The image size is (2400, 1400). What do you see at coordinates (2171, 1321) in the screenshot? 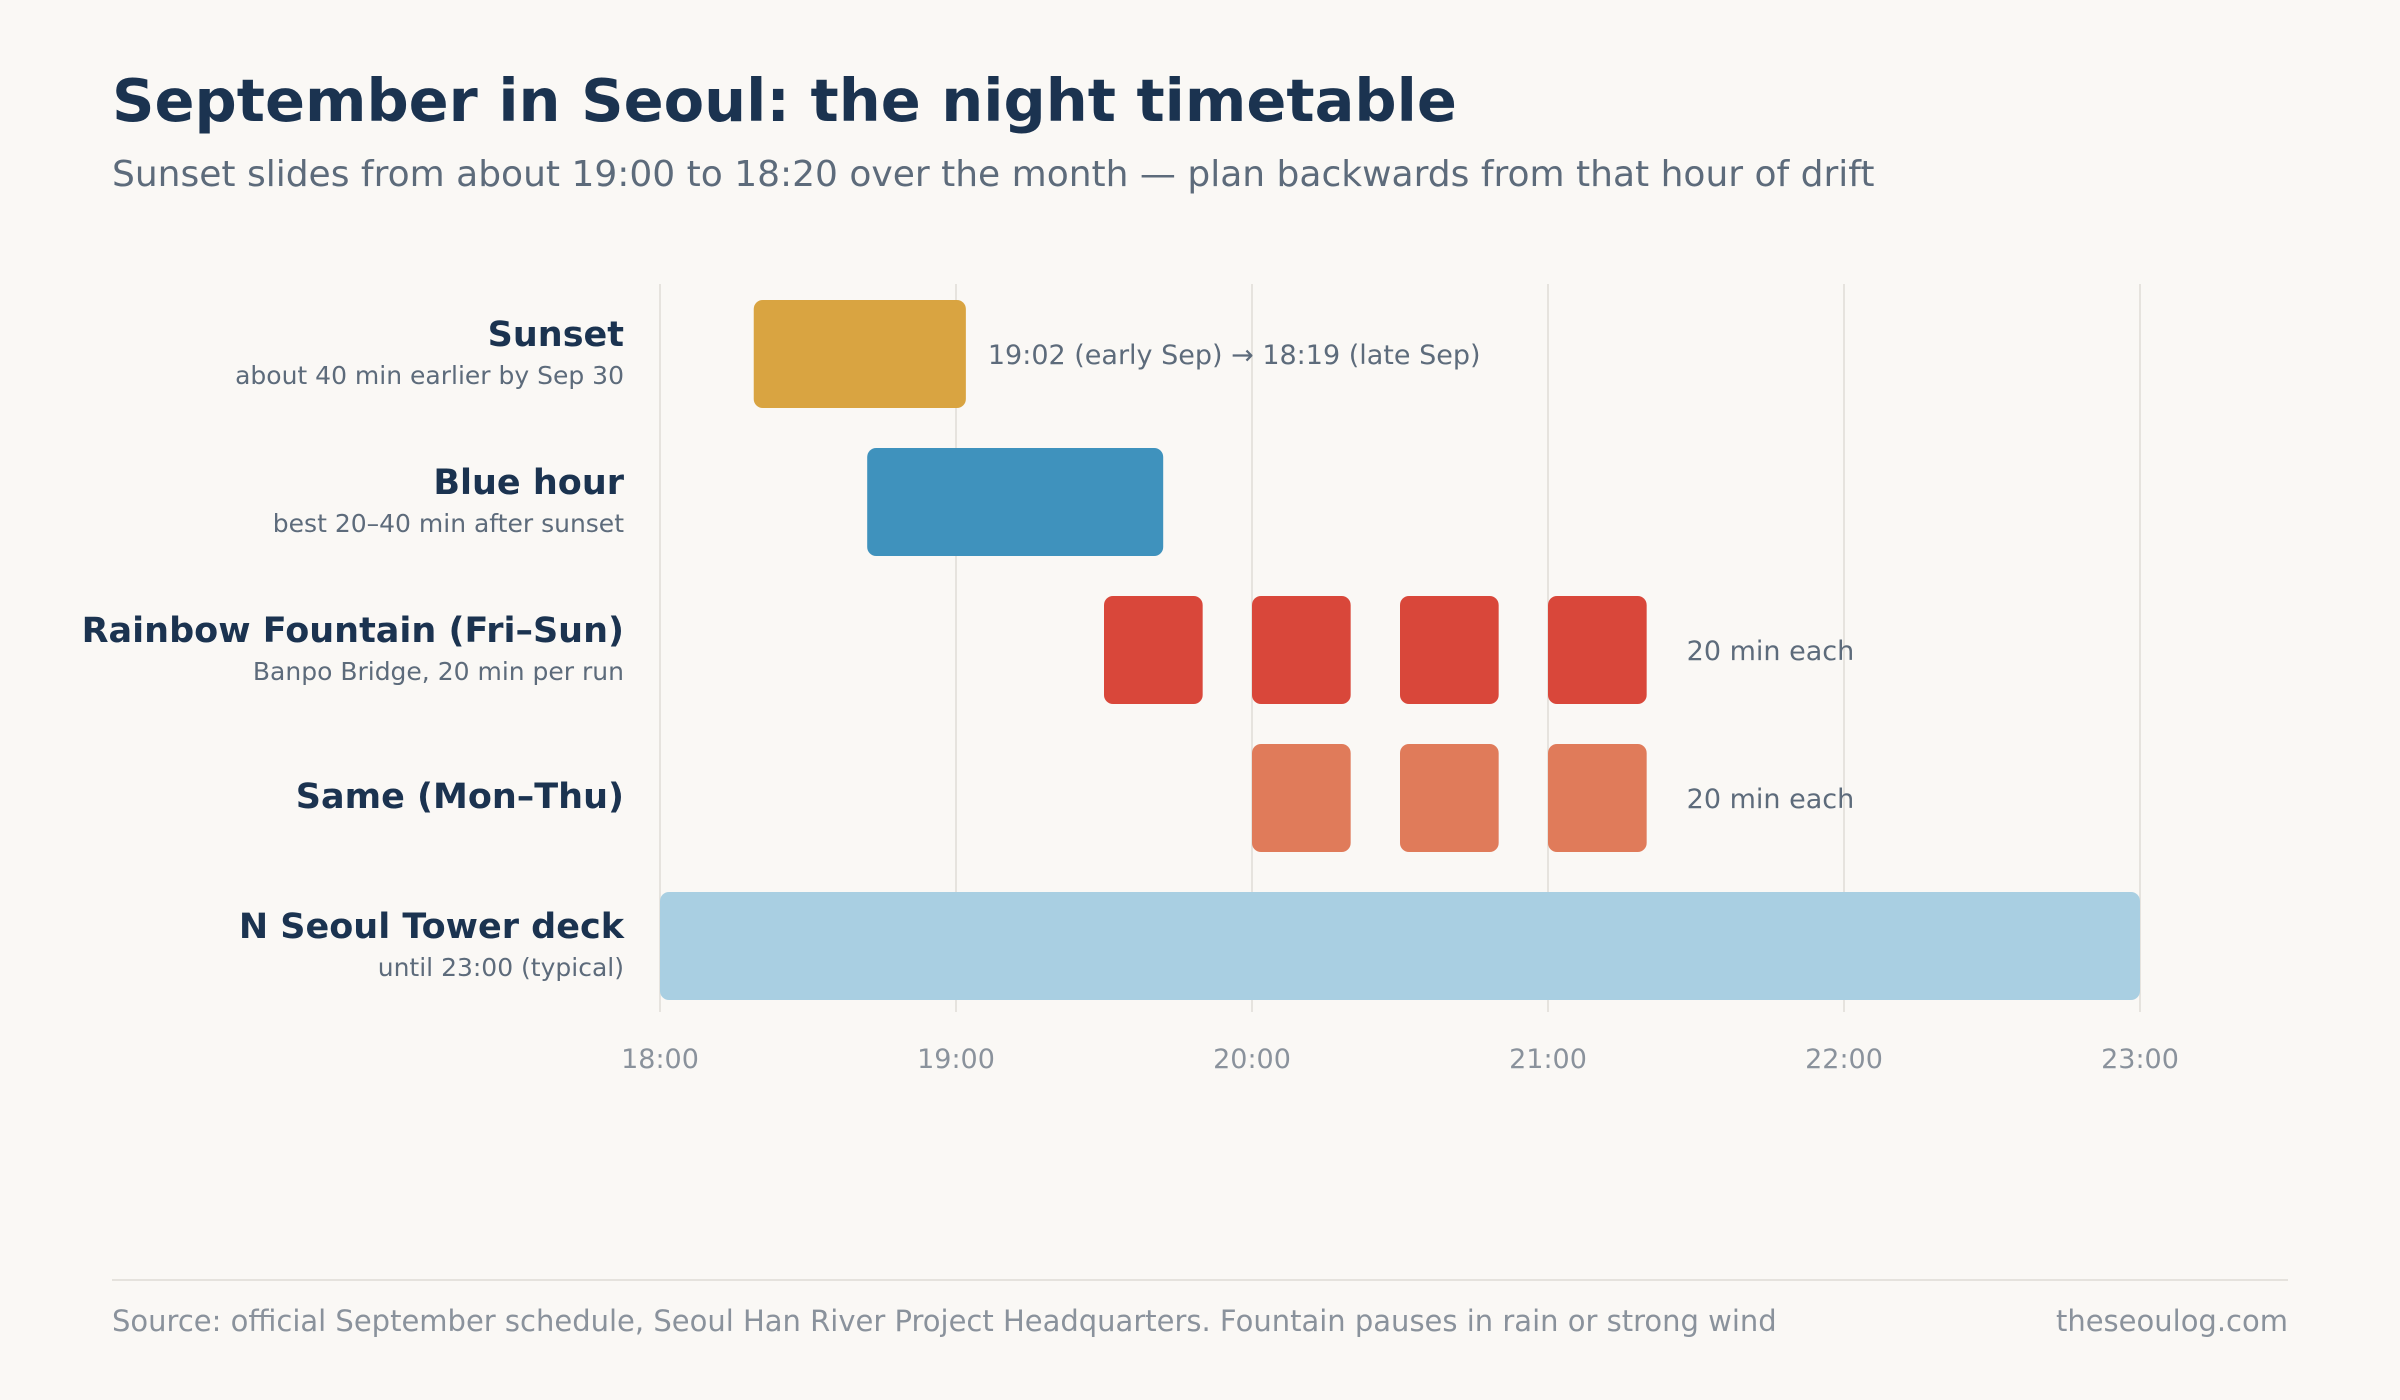
I see `site-credit: theseoulog.com` at bounding box center [2171, 1321].